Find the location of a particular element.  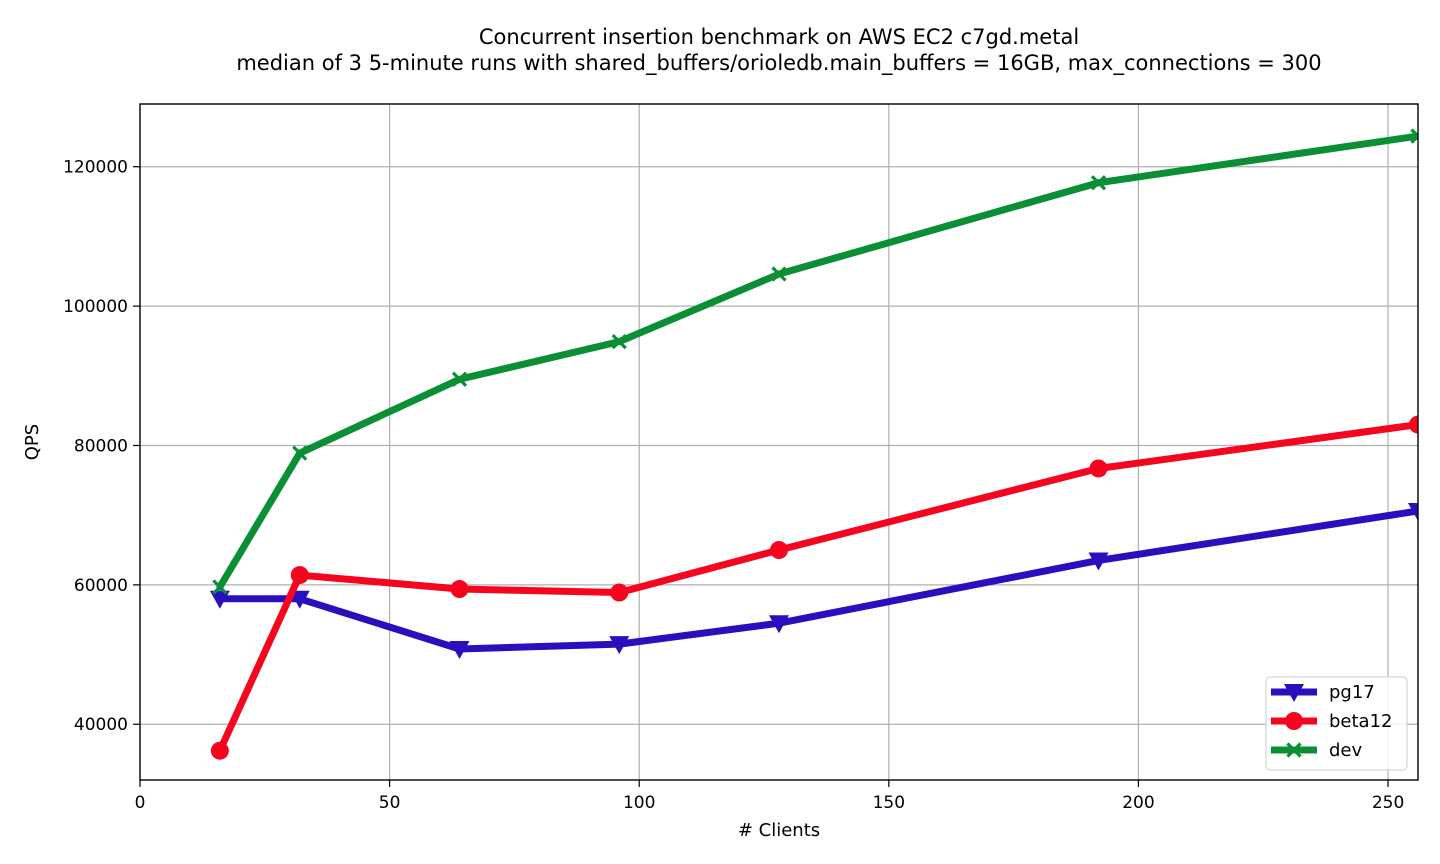

x-tick-label: 250 is located at coordinates (1388, 803).